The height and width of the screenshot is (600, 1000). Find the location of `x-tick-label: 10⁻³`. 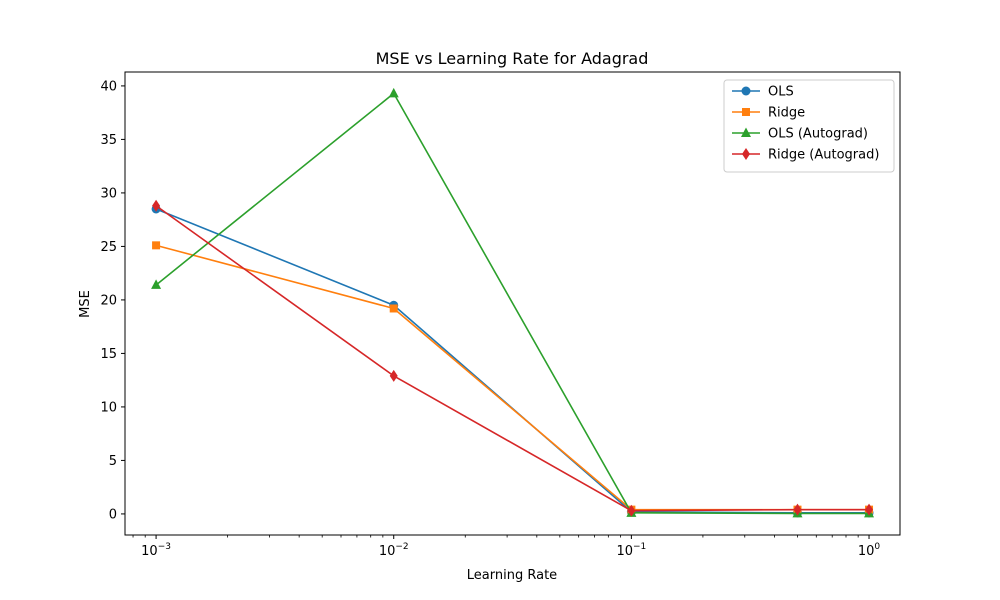

x-tick-label: 10⁻³ is located at coordinates (156, 550).